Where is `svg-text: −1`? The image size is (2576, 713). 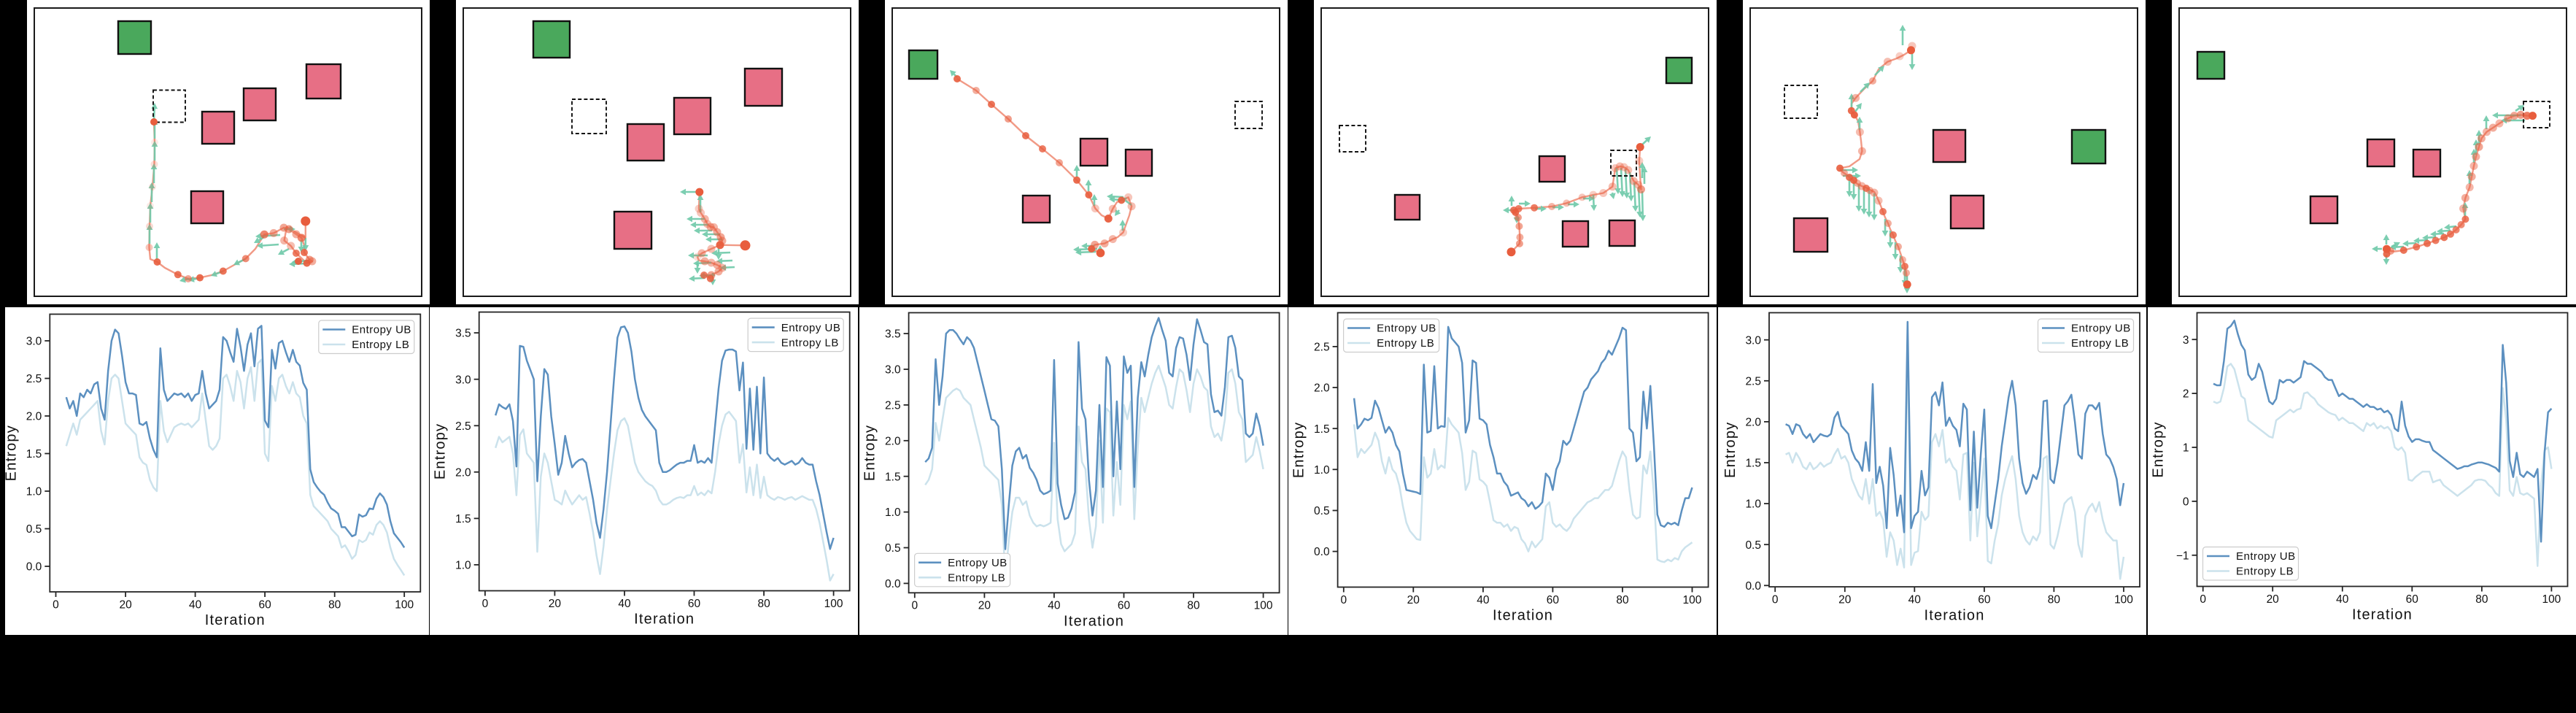
svg-text: −1 is located at coordinates (2182, 556).